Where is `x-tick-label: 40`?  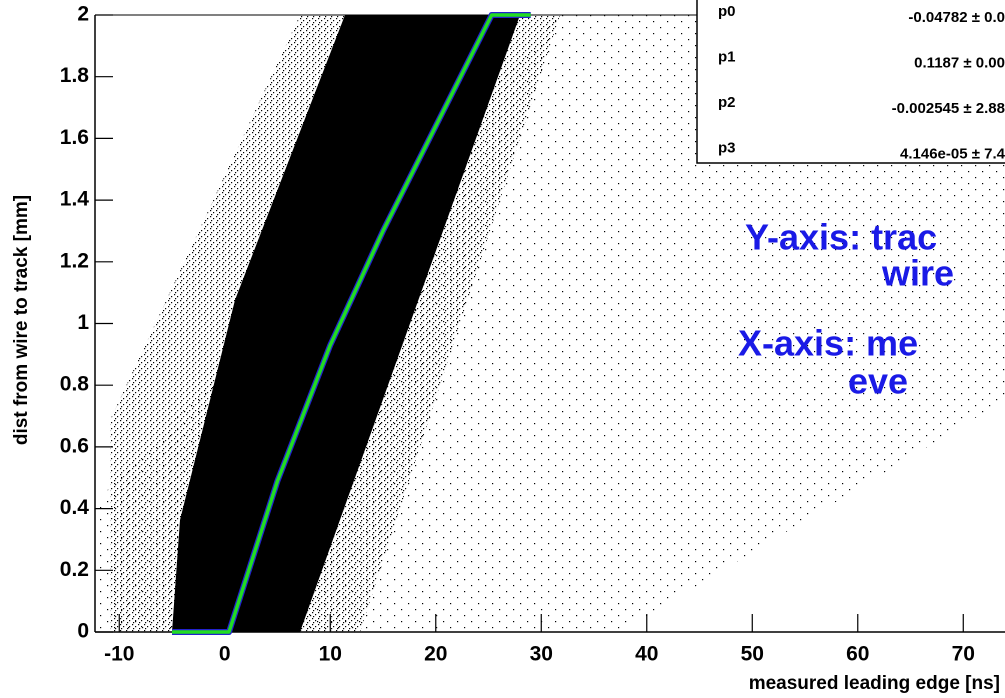
x-tick-label: 40 is located at coordinates (646, 654).